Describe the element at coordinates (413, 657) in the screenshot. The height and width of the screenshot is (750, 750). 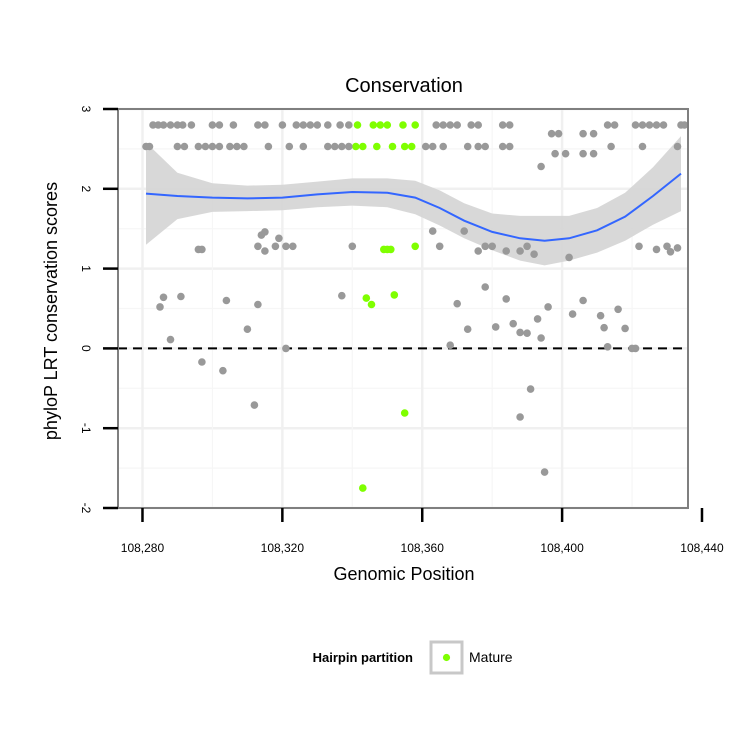
I see `legend: Hairpin partition Mature` at that location.